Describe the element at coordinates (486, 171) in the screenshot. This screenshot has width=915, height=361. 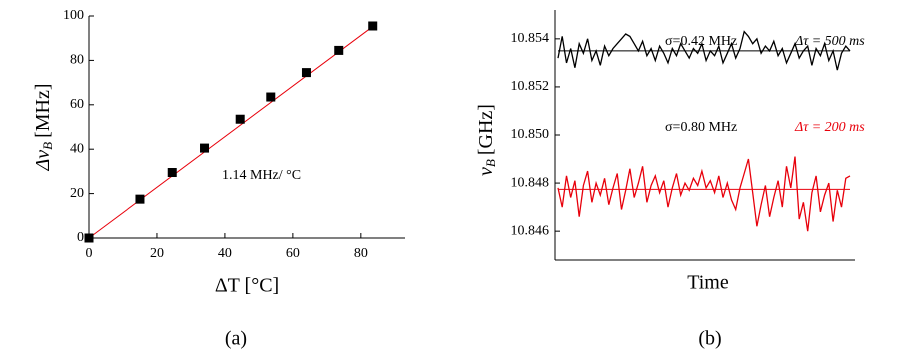
I see `y-label-symbol: ν` at that location.